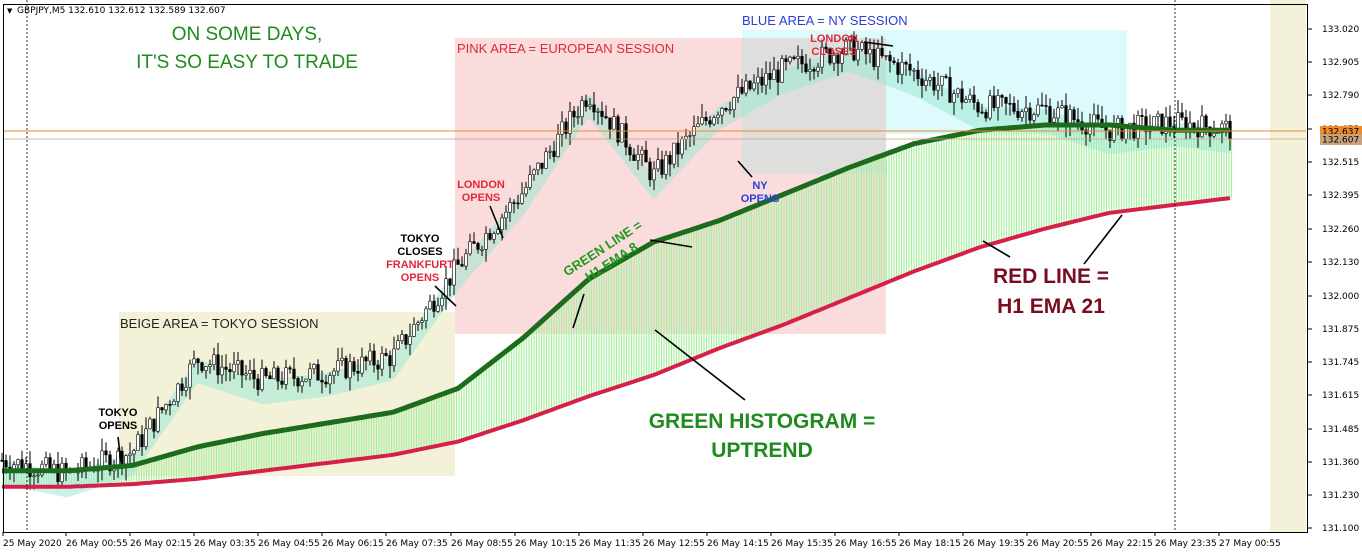 This screenshot has height=552, width=1362. Describe the element at coordinates (420, 265) in the screenshot. I see `frankfurt-opens-label-1: FRANKFURT` at that location.